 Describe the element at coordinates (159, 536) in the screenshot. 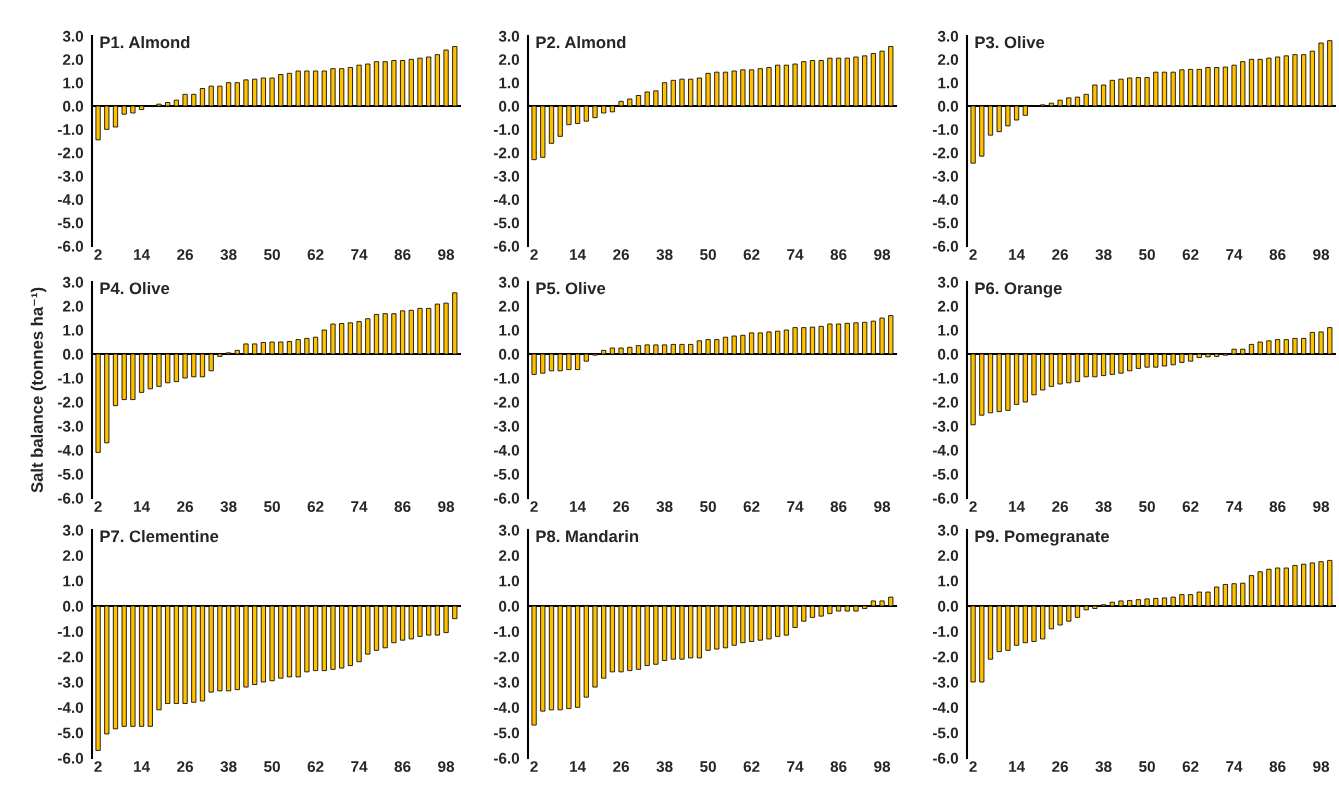

I see `chart-title: P7. Clementine` at that location.